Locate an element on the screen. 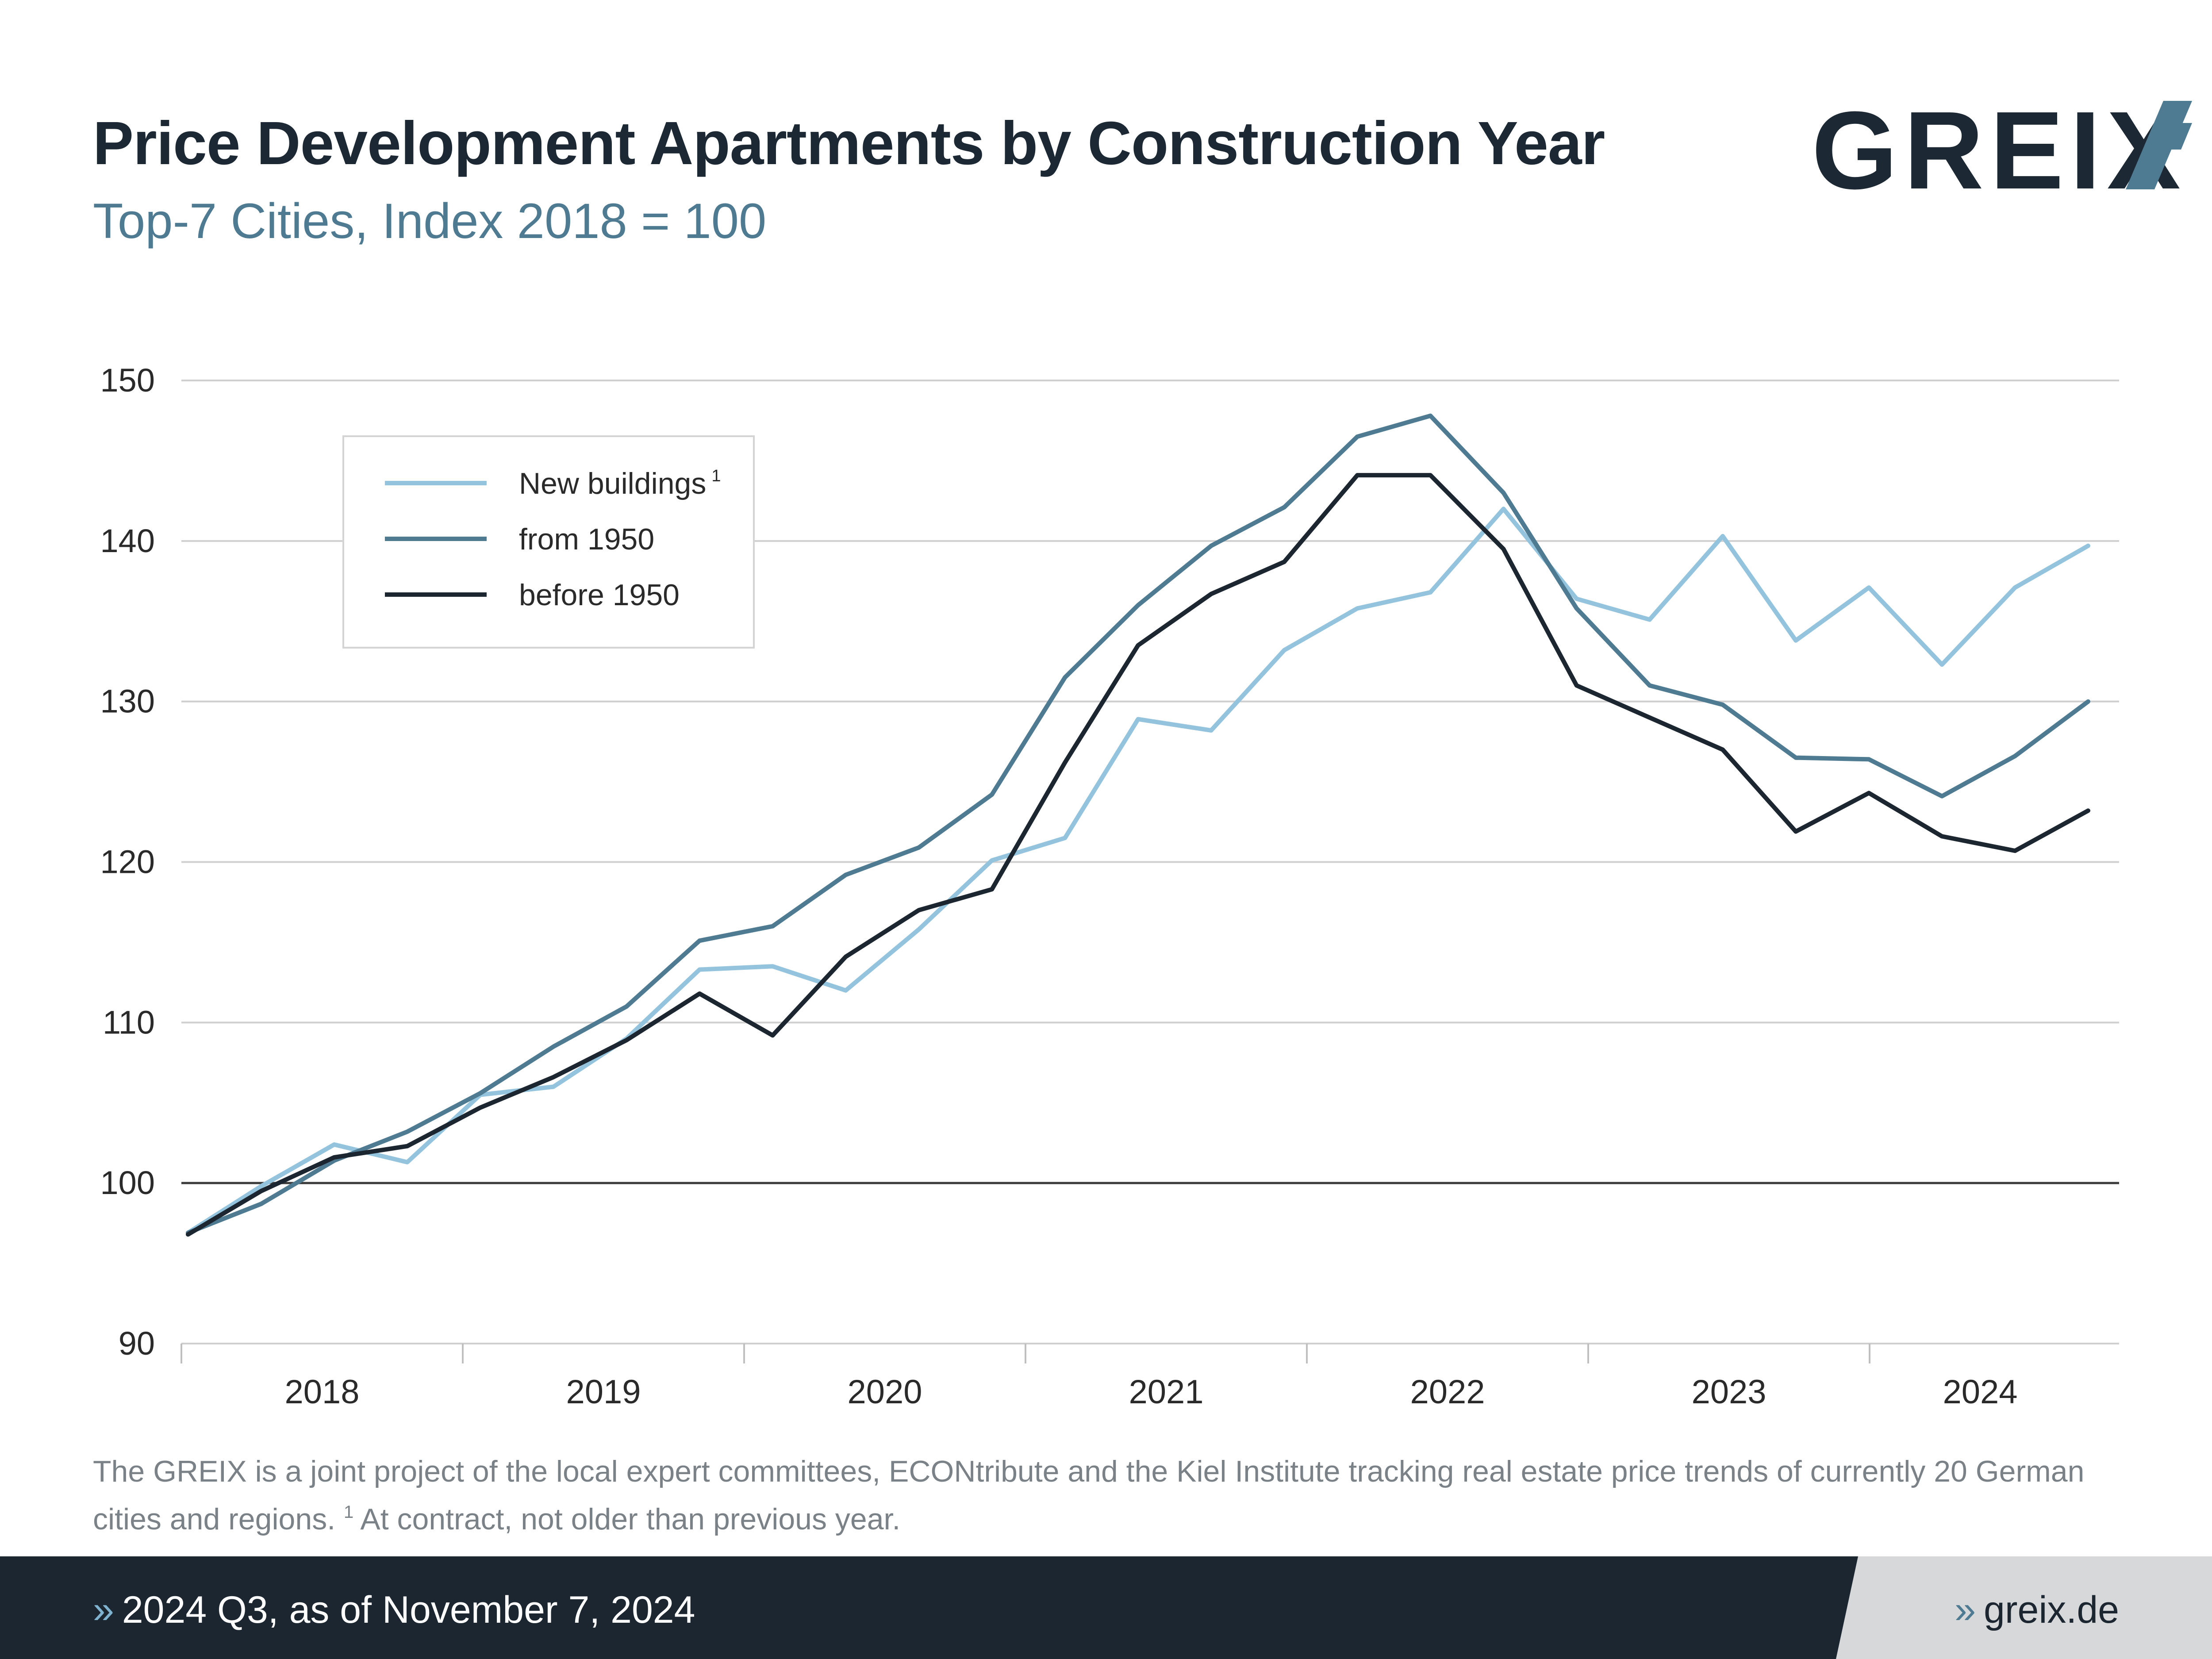 The width and height of the screenshot is (2212, 1659). x-tick-label: 2022 is located at coordinates (1447, 1392).